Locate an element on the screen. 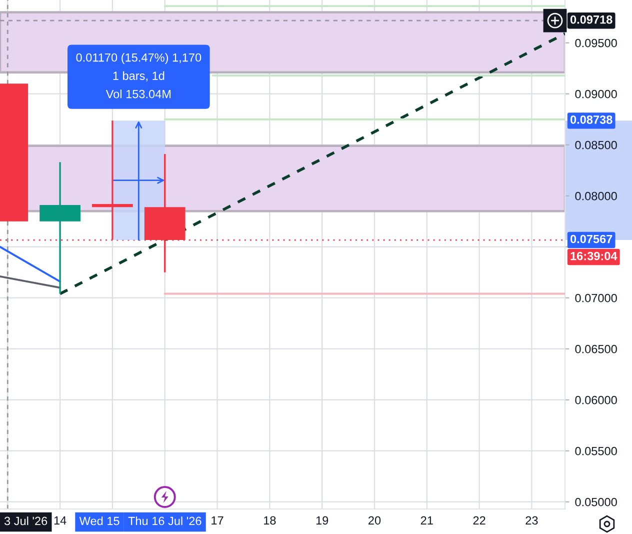  y-tick-label: 0.07000 is located at coordinates (596, 298).